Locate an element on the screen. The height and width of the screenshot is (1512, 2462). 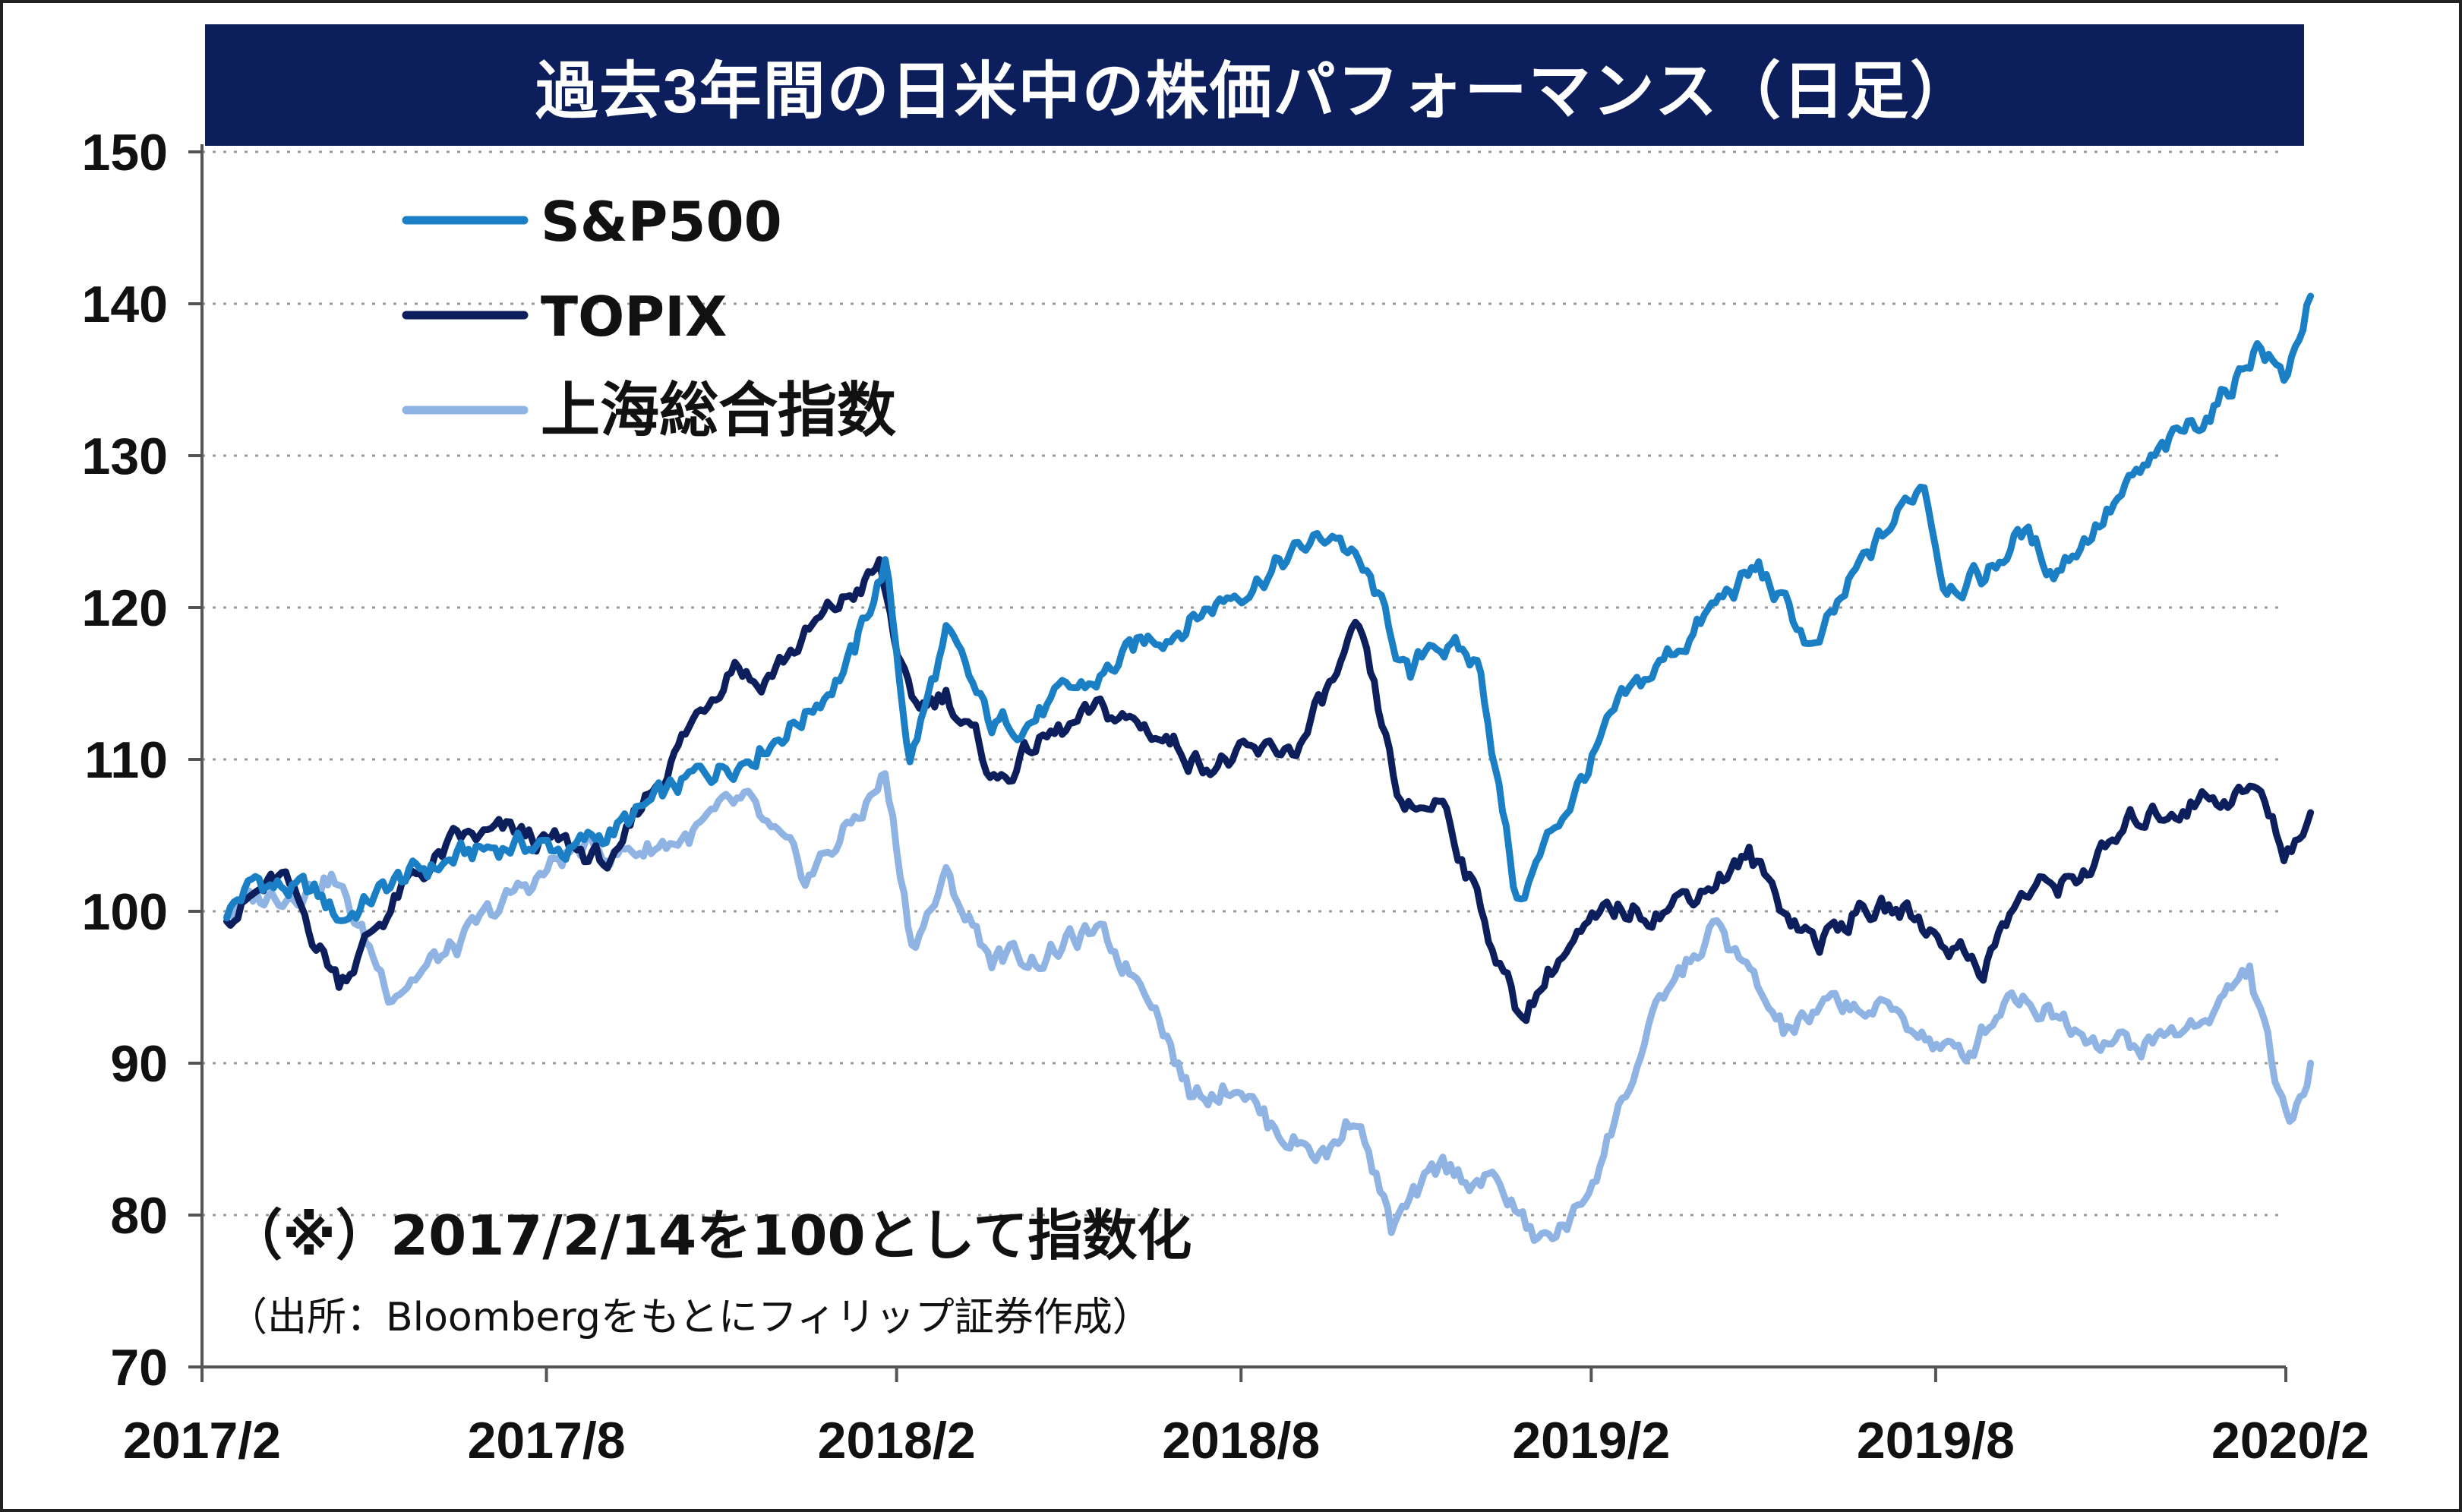
x-tick-label: 2018/2 is located at coordinates (897, 1440).